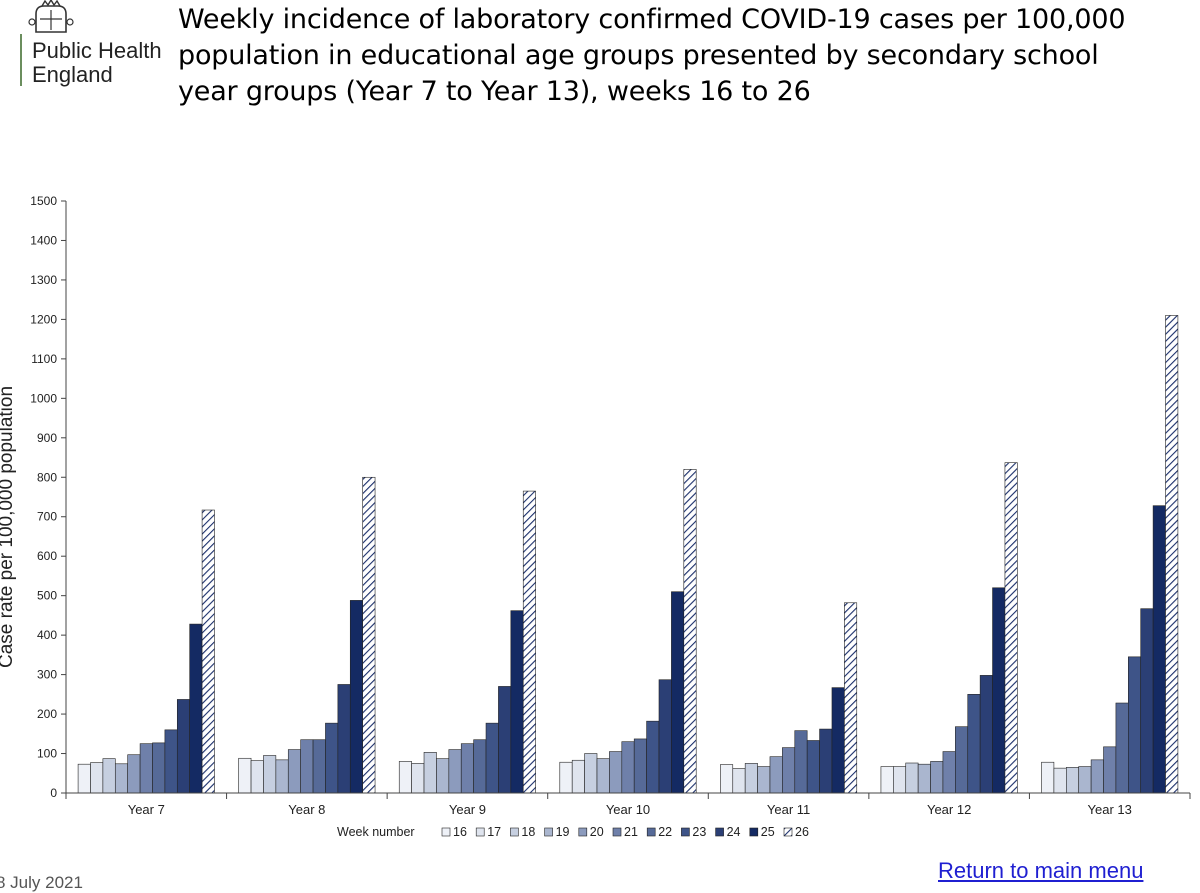 This screenshot has height=893, width=1200. I want to click on legend-label-week-26: 26, so click(802, 832).